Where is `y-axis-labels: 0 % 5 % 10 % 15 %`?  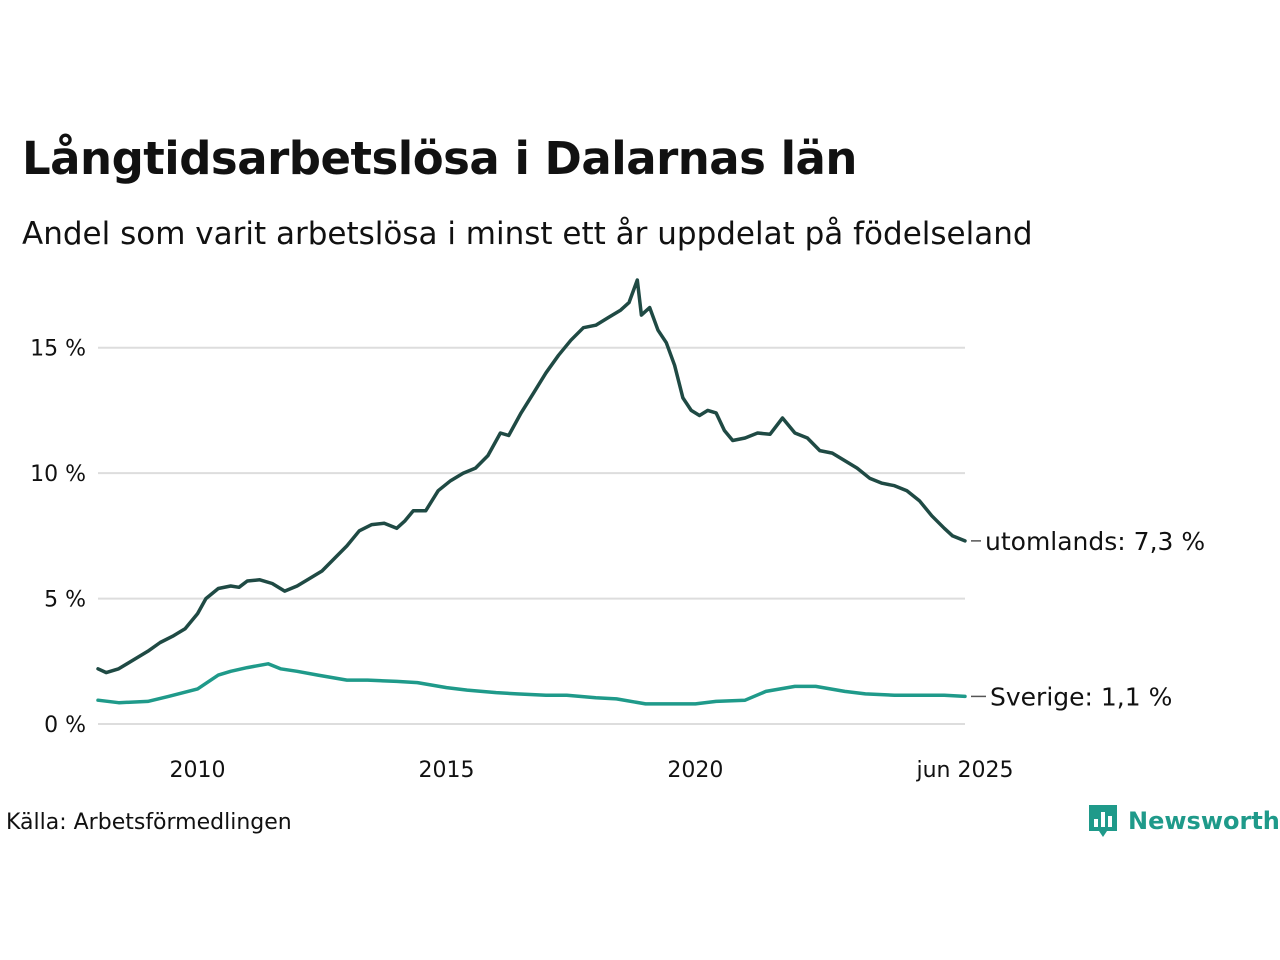 y-axis-labels: 0 % 5 % 10 % 15 % is located at coordinates (58, 537).